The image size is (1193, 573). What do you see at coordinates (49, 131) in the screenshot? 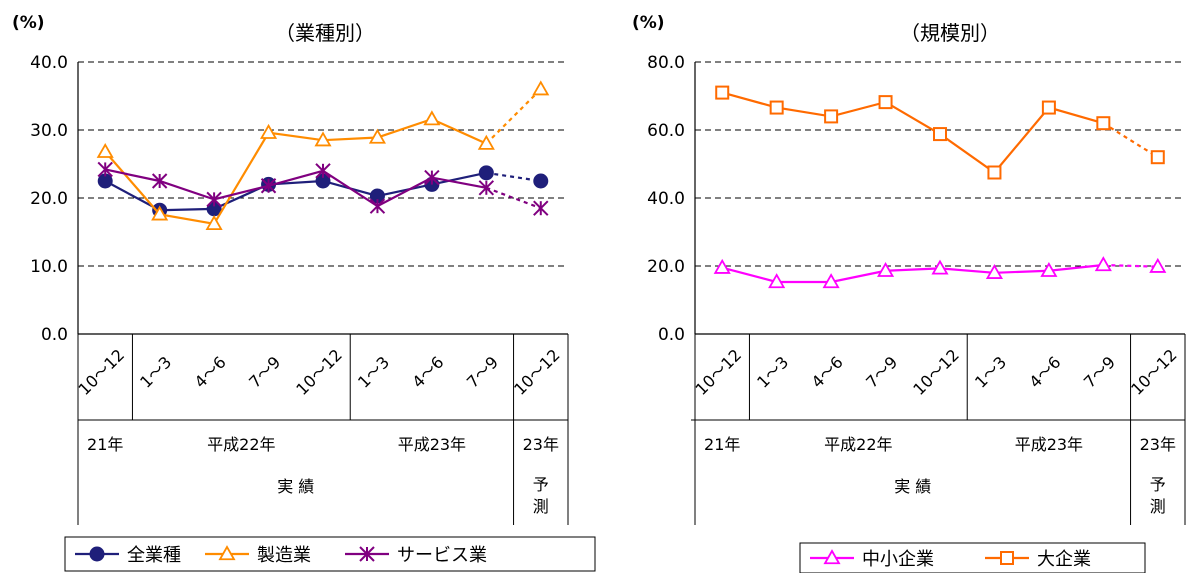
I see `y-tick-label: 30.0` at bounding box center [49, 131].